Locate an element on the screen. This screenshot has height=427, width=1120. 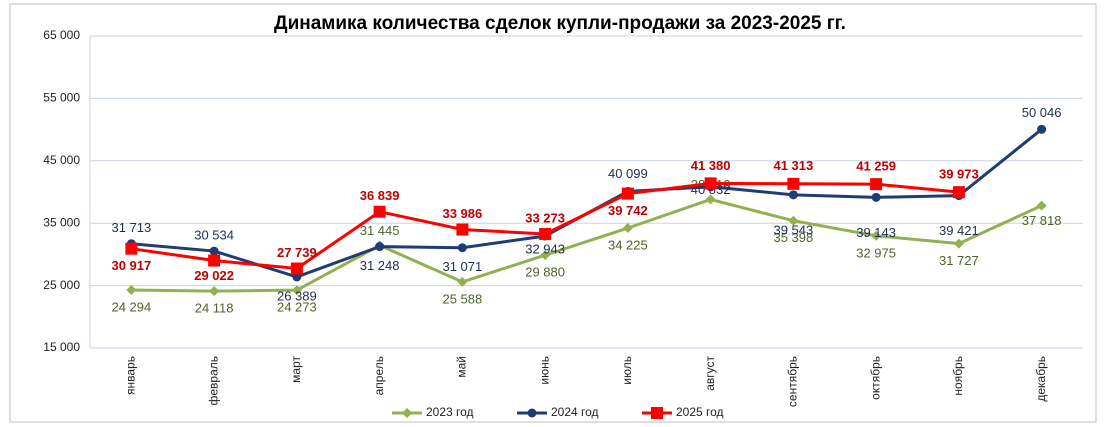
data-label: 41 259 is located at coordinates (876, 166).